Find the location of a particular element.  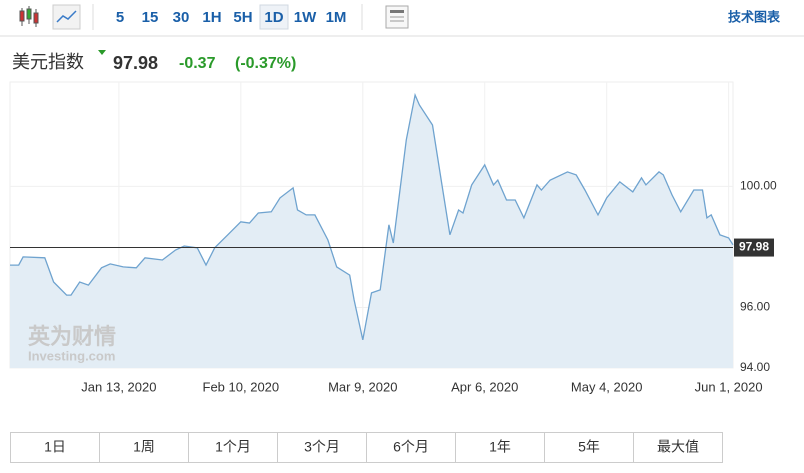

y-tick-label: 96.00 is located at coordinates (755, 307).